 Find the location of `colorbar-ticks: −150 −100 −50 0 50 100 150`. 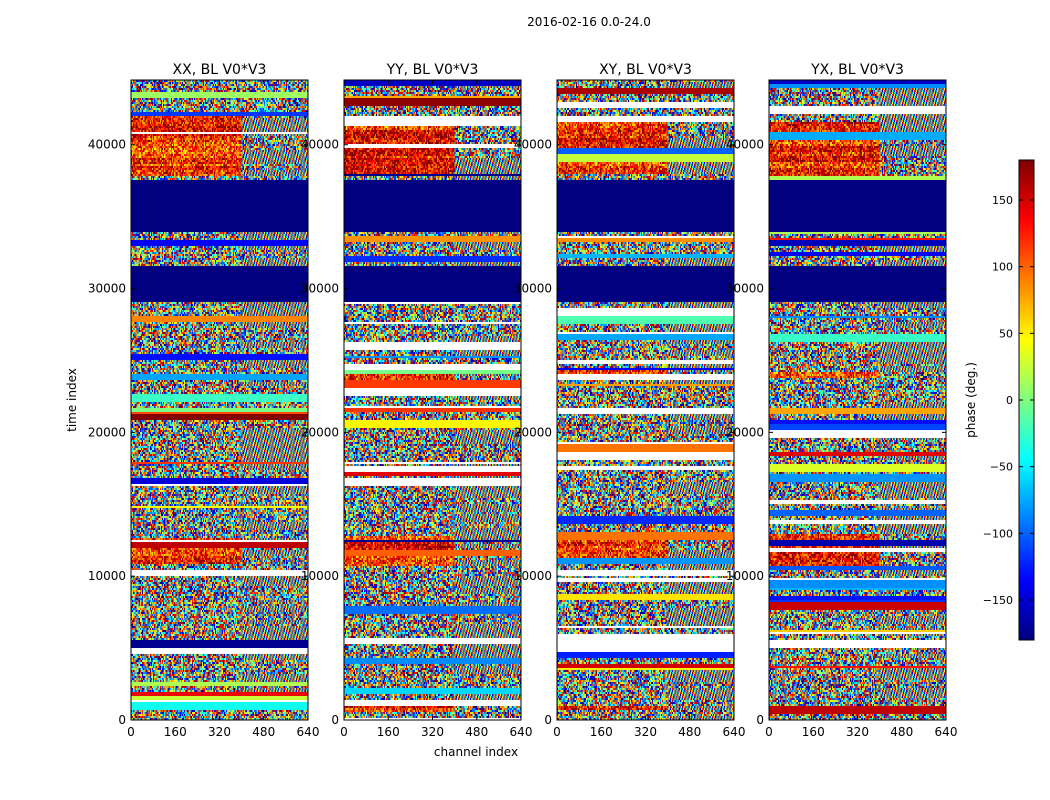

colorbar-ticks: −150 −100 −50 0 50 100 150 is located at coordinates (1008, 400).